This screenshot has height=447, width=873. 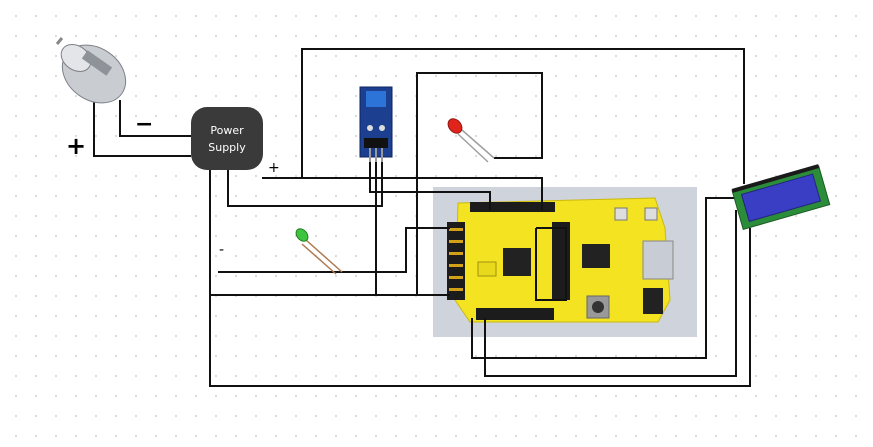 I want to click on microcontroller-board-icon, so click(x=560, y=260).